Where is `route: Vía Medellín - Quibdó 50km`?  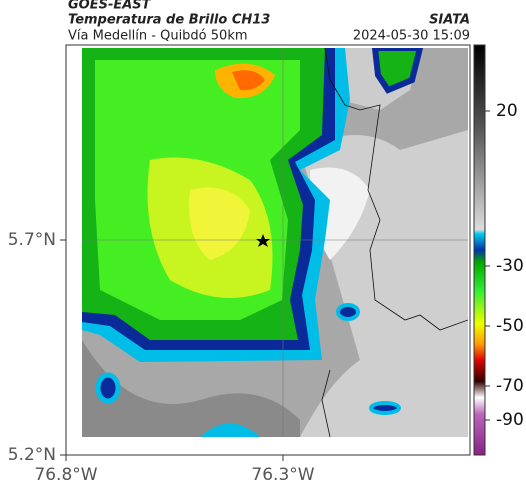
route: Vía Medellín - Quibdó 50km is located at coordinates (158, 36).